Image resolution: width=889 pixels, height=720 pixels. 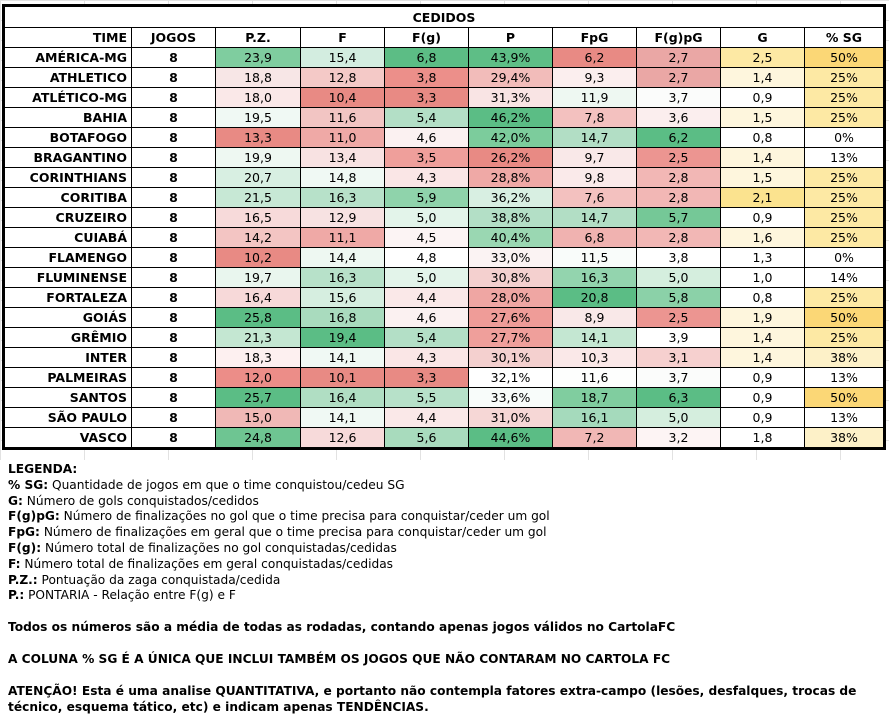 I want to click on stat-cell: 8,9, so click(x=594, y=317).